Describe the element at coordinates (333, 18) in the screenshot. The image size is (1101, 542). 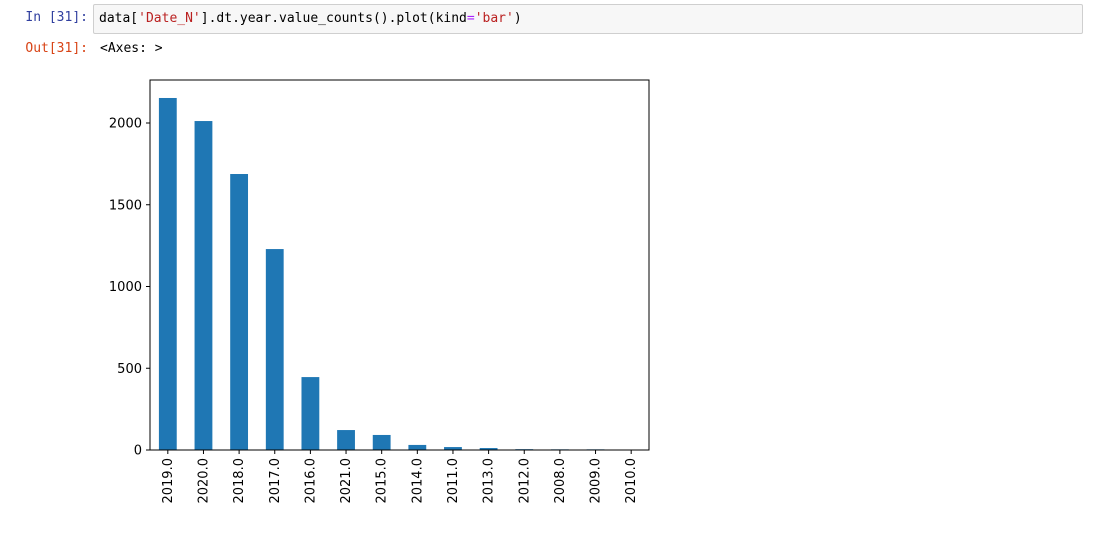
I see `code-token: ].dt.year.value_counts().plot(kind` at that location.